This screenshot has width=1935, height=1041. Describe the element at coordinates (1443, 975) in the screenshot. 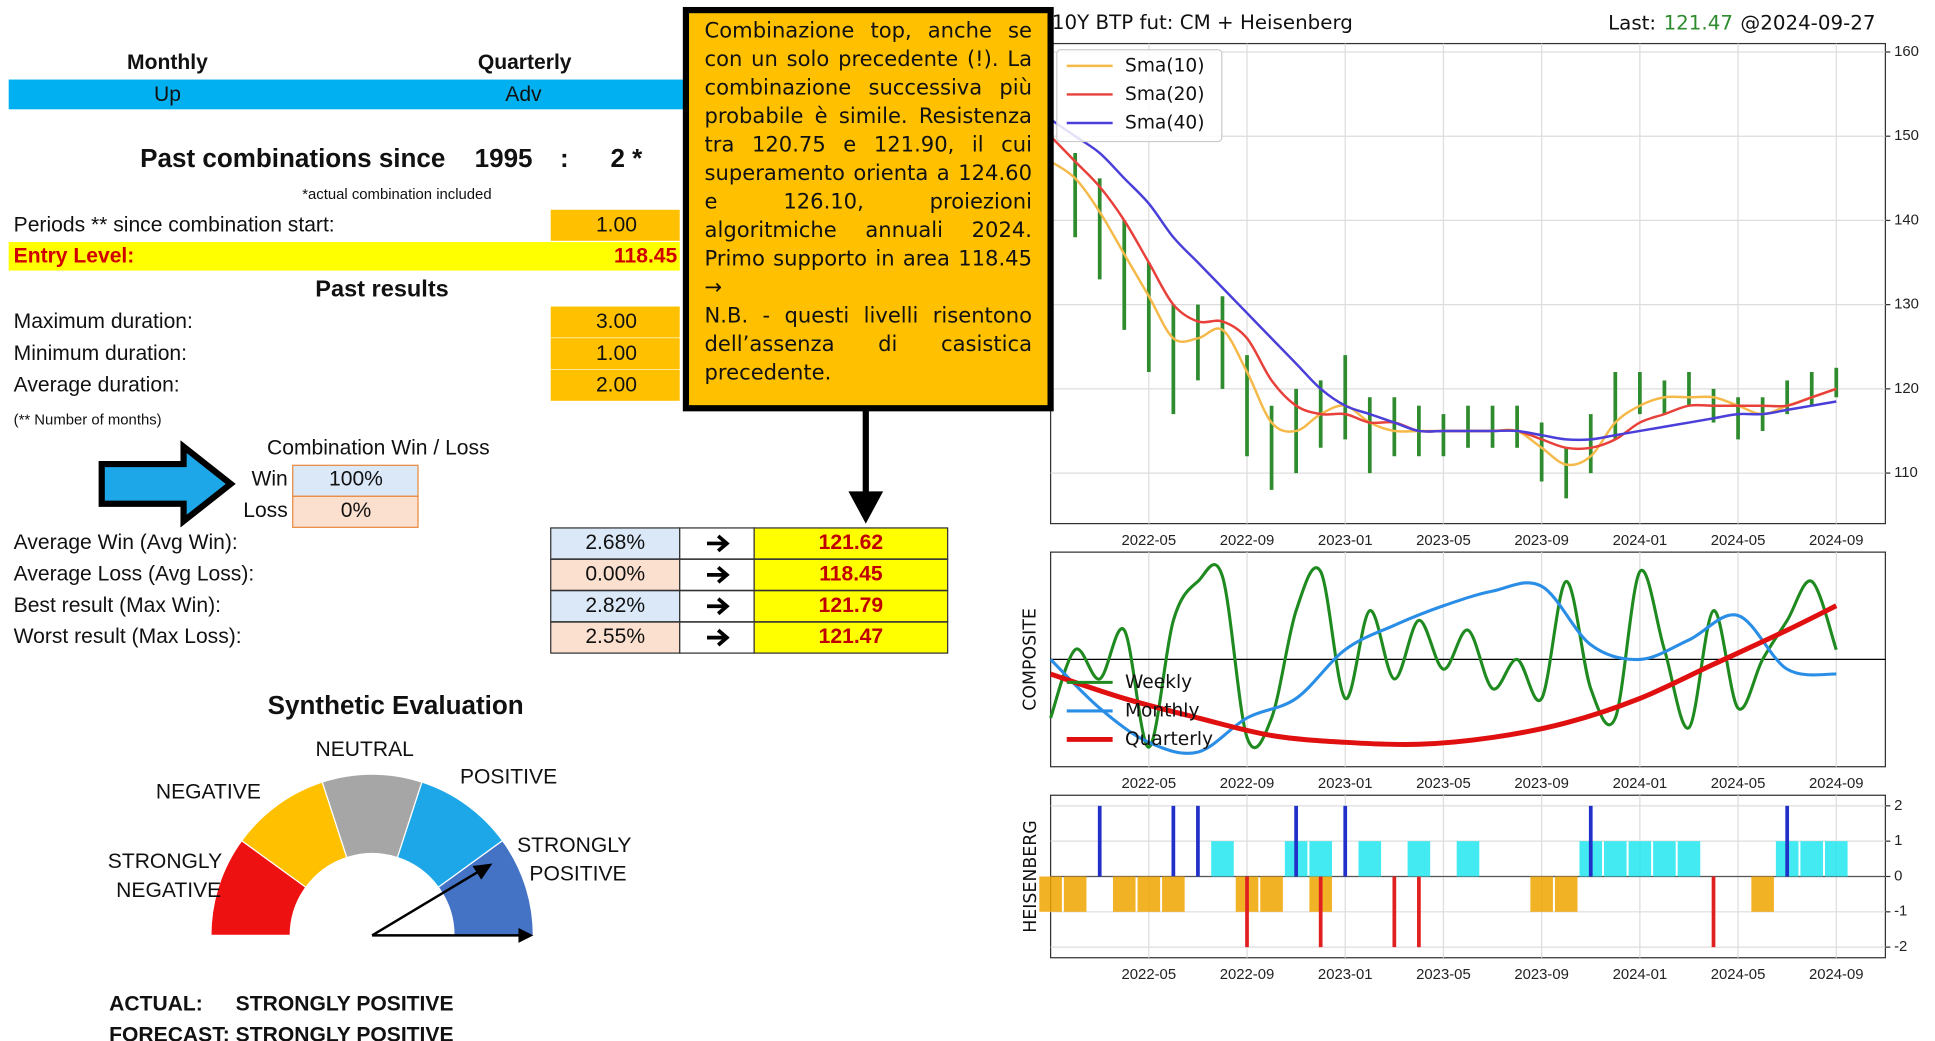

I see `x-tick-label: 2023-05` at that location.